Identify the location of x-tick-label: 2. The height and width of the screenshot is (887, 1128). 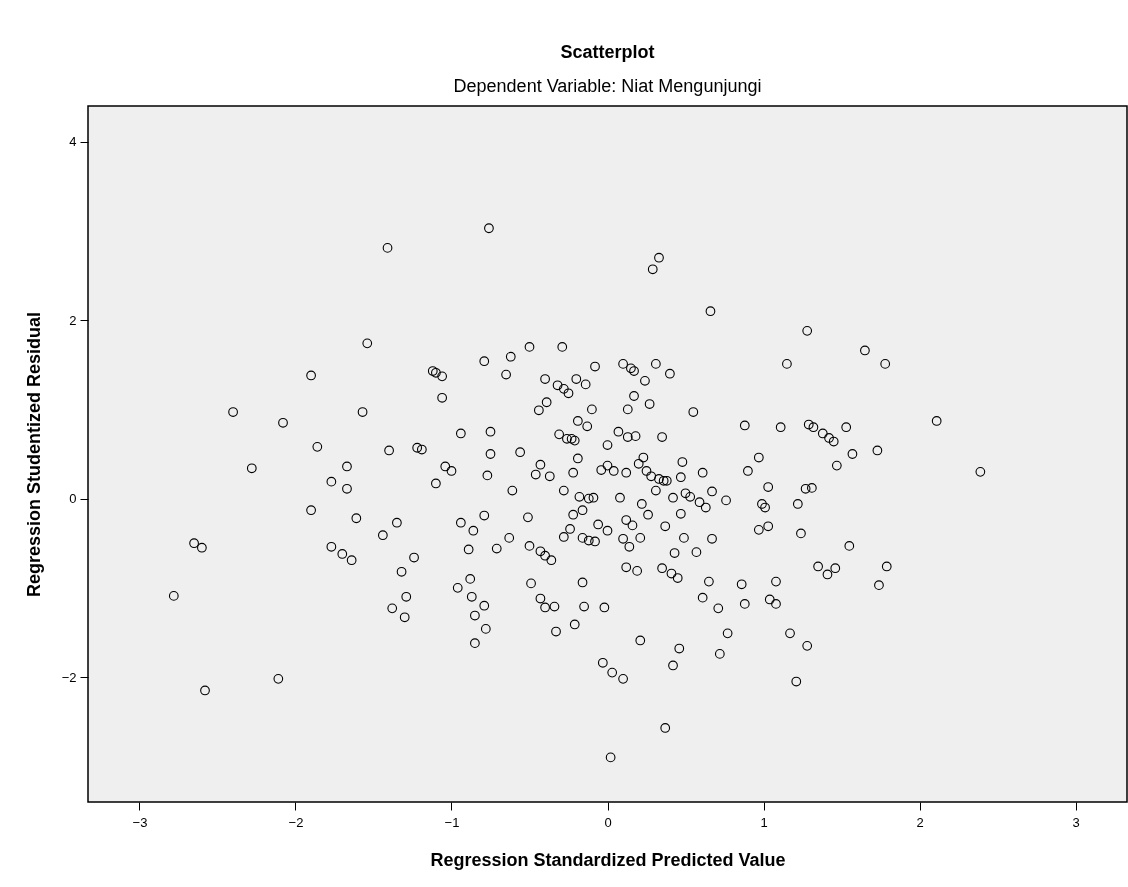
(920, 822).